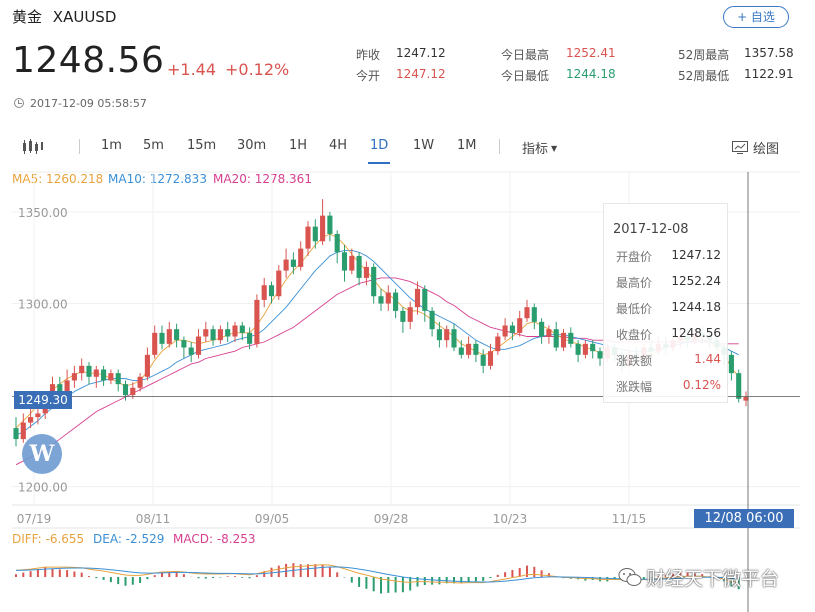 The image size is (815, 612). Describe the element at coordinates (554, 148) in the screenshot. I see `caret-down-icon: ▼` at that location.